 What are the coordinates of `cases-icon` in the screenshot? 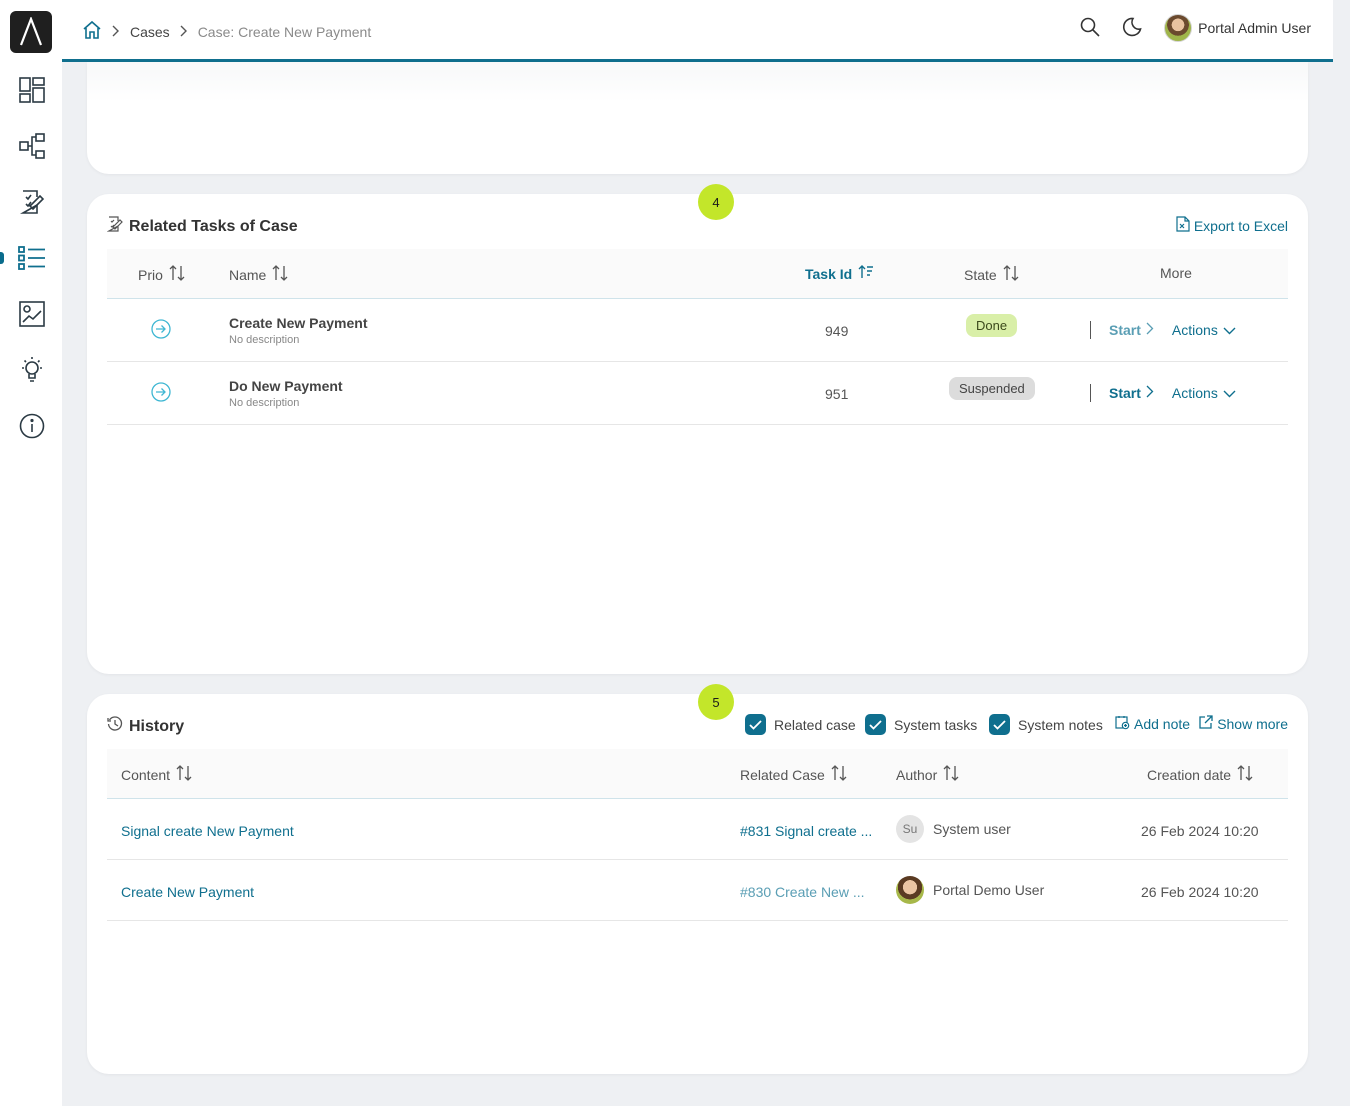 It's located at (32, 258).